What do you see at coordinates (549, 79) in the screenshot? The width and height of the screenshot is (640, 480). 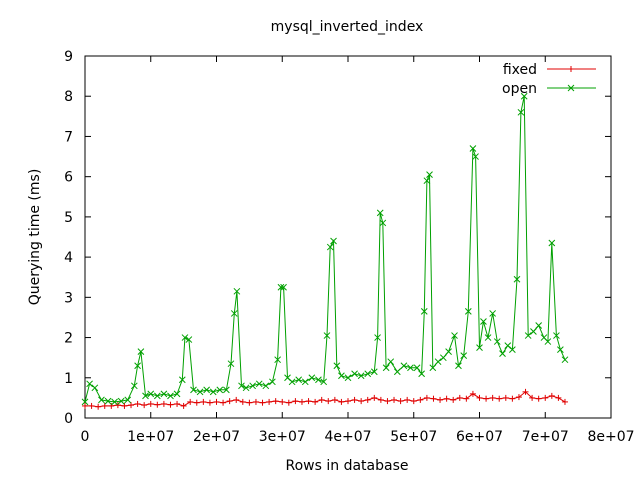 I see `legend: fixed open` at bounding box center [549, 79].